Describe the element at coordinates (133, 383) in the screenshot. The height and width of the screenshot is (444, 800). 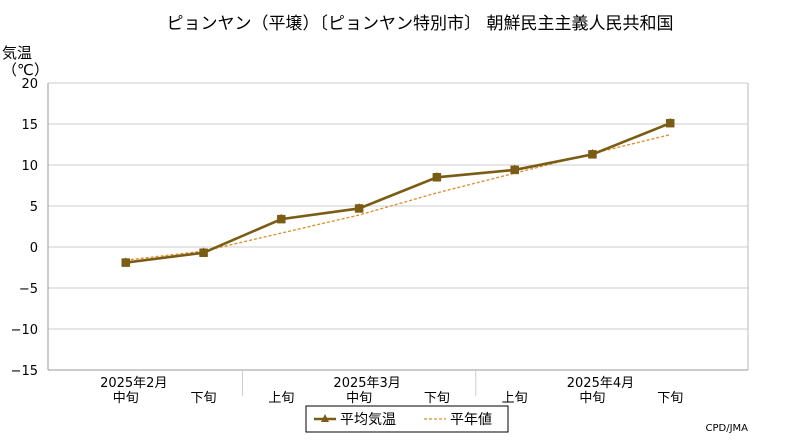
I see `month-label: 2025年2月` at that location.